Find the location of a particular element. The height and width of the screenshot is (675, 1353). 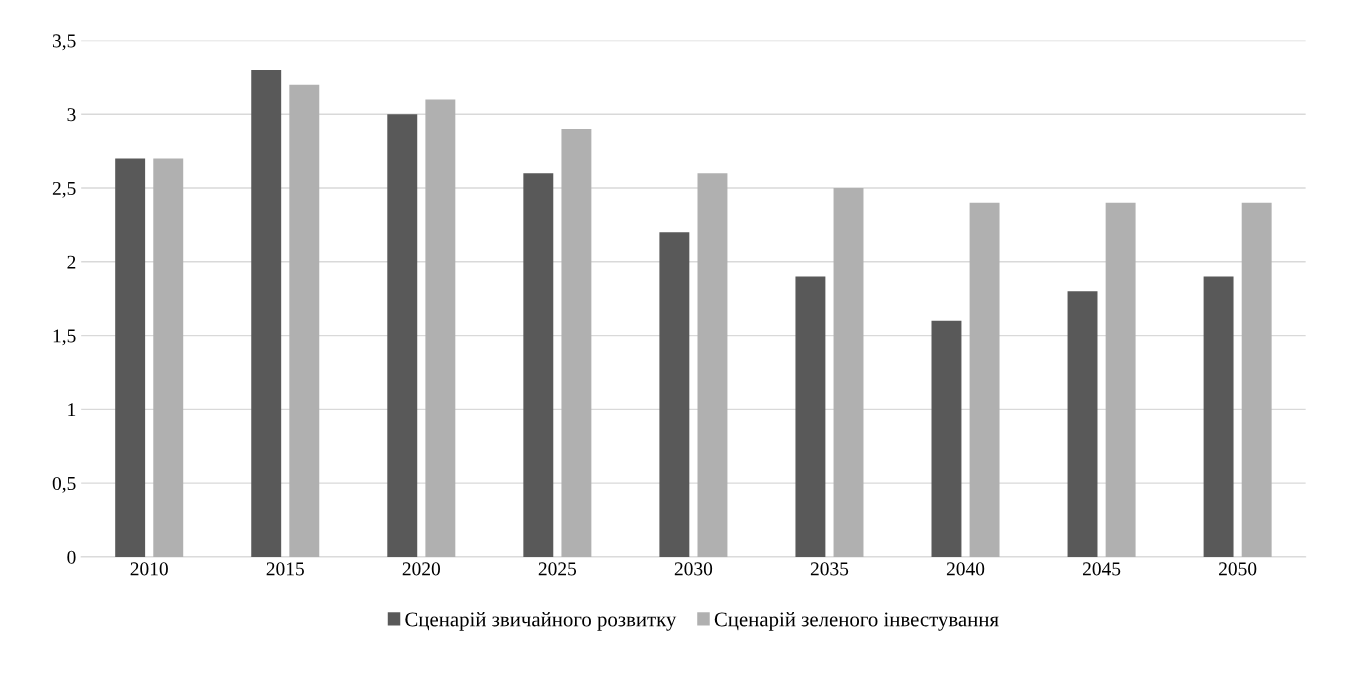

y-tick-label: 1 is located at coordinates (72, 410).